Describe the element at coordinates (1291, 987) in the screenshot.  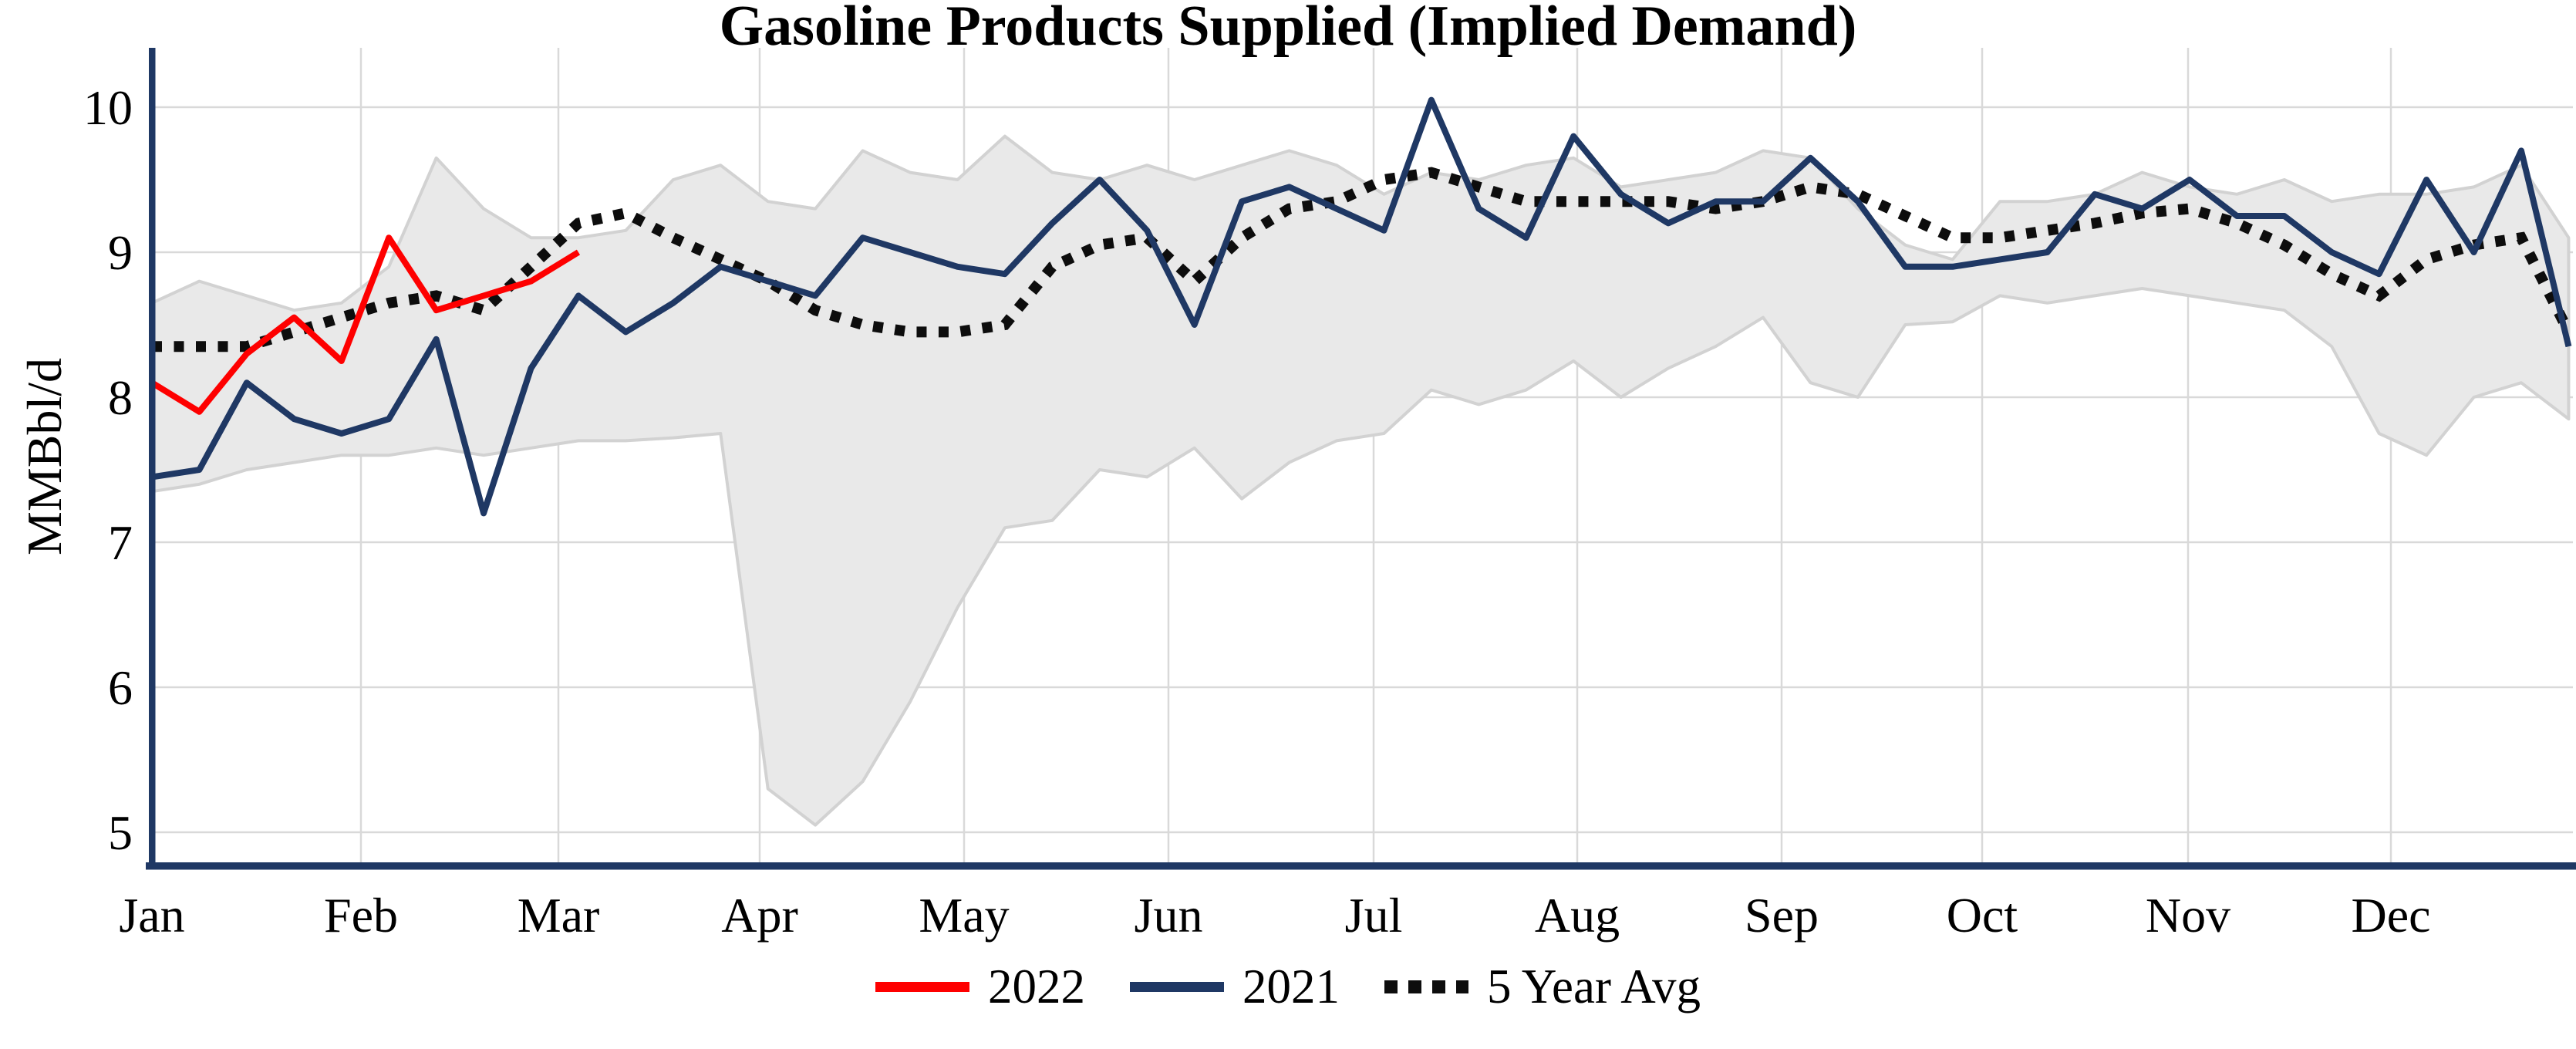
I see `legend-label-2021: 2021` at that location.